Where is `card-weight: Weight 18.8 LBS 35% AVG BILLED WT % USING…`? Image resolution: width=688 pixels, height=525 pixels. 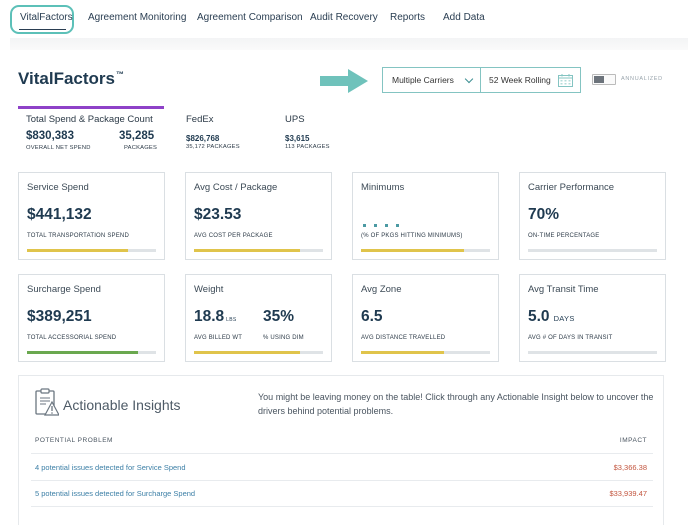
card-weight: Weight 18.8 LBS 35% AVG BILLED WT % USING… is located at coordinates (258, 318).